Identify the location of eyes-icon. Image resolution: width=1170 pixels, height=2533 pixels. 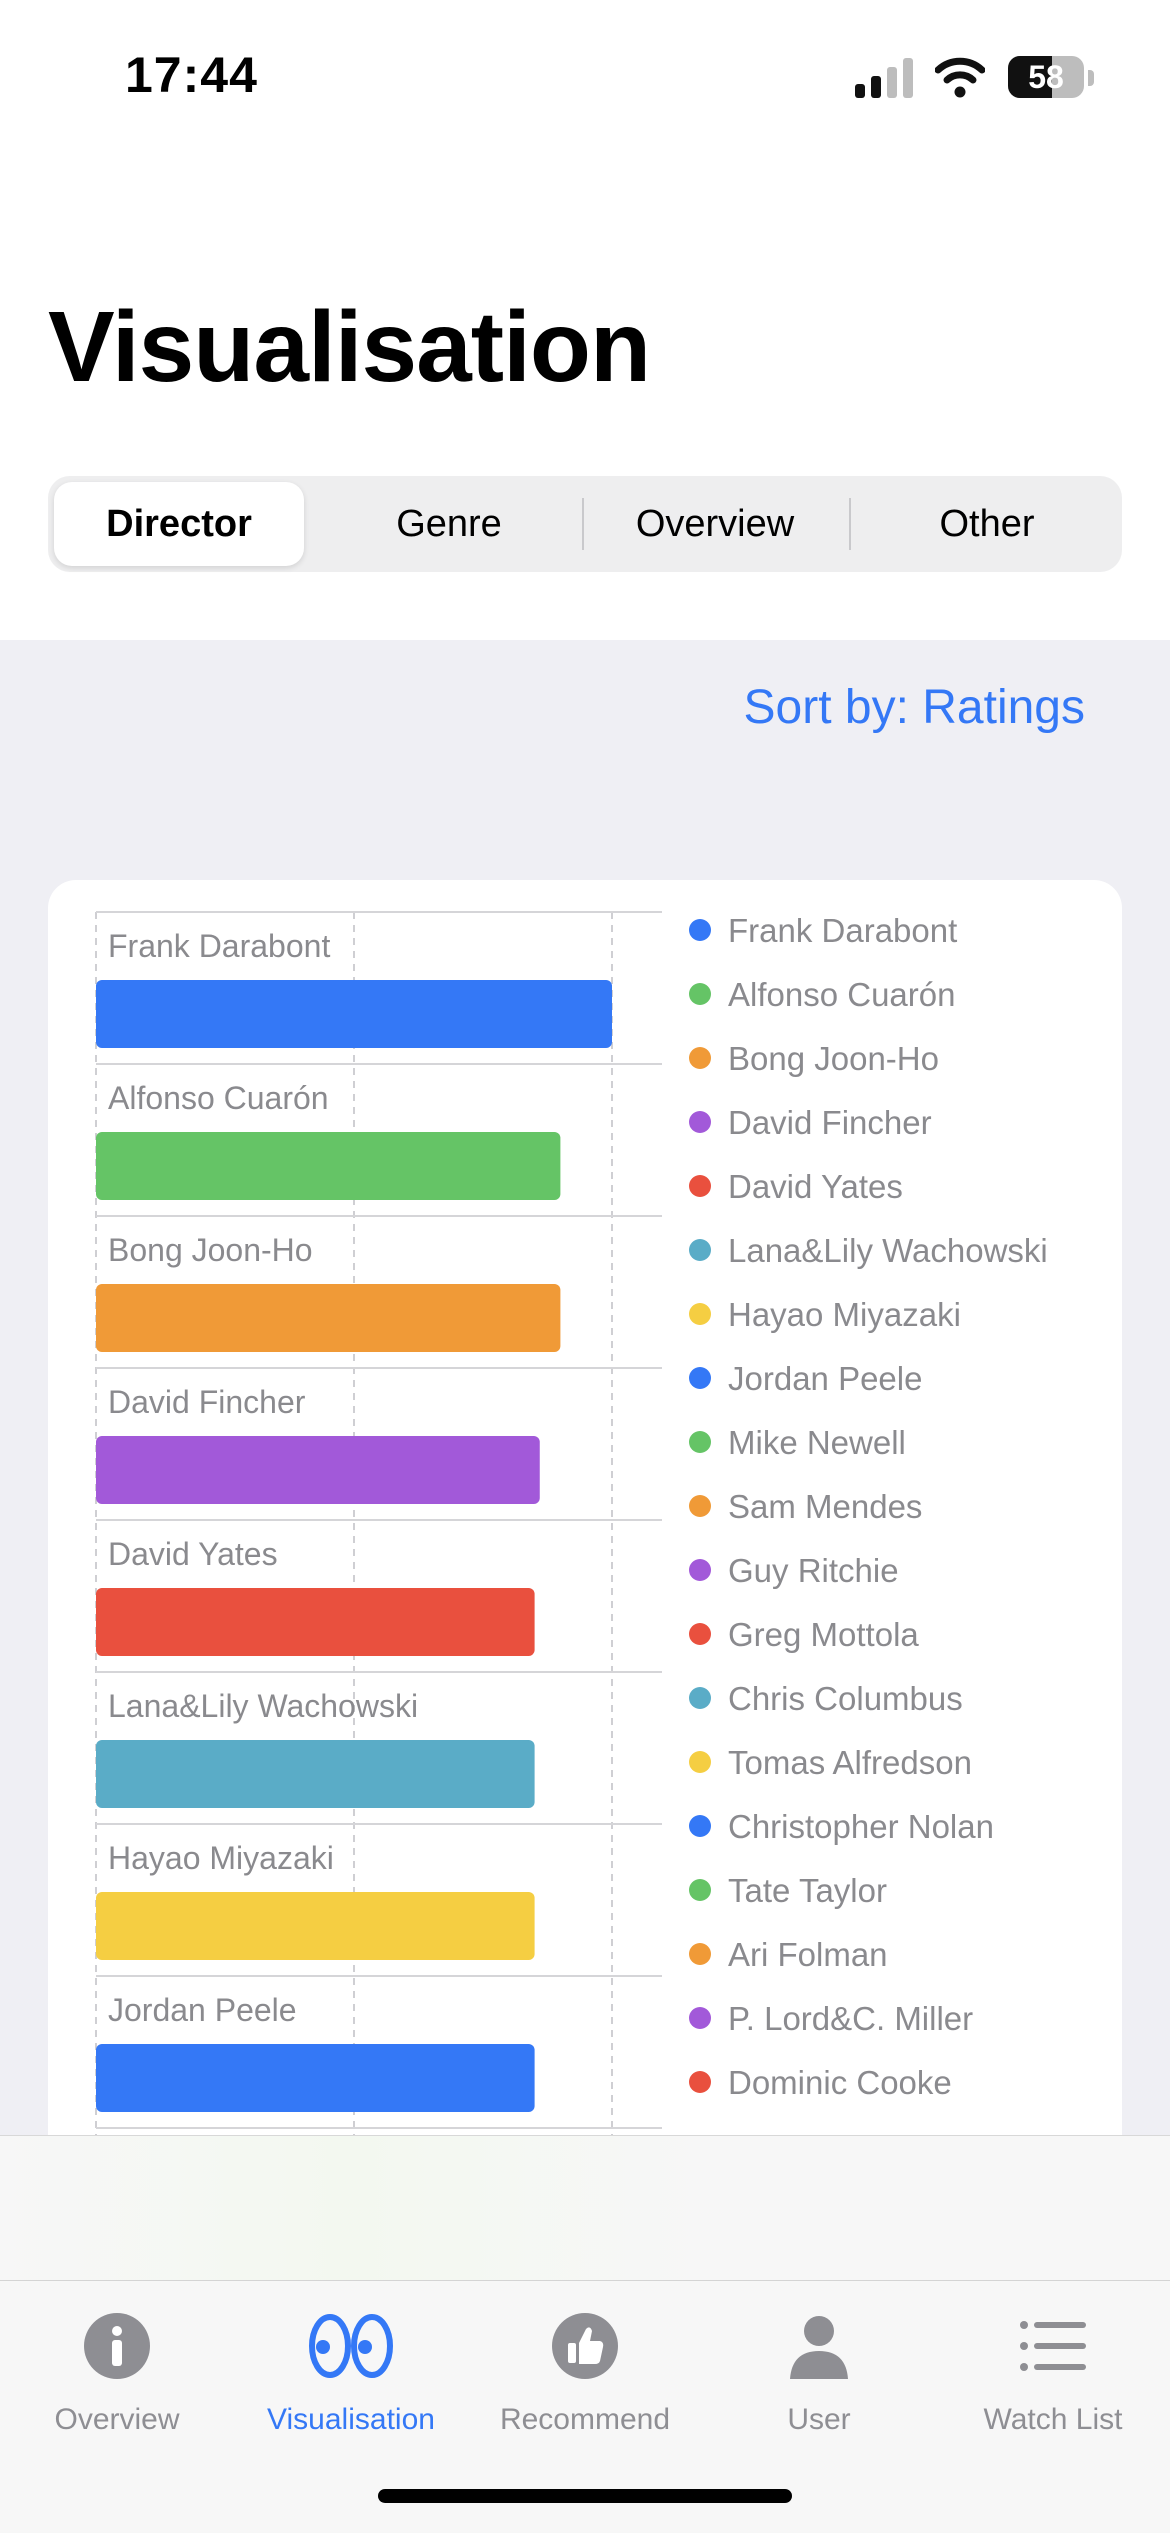
(351, 2346).